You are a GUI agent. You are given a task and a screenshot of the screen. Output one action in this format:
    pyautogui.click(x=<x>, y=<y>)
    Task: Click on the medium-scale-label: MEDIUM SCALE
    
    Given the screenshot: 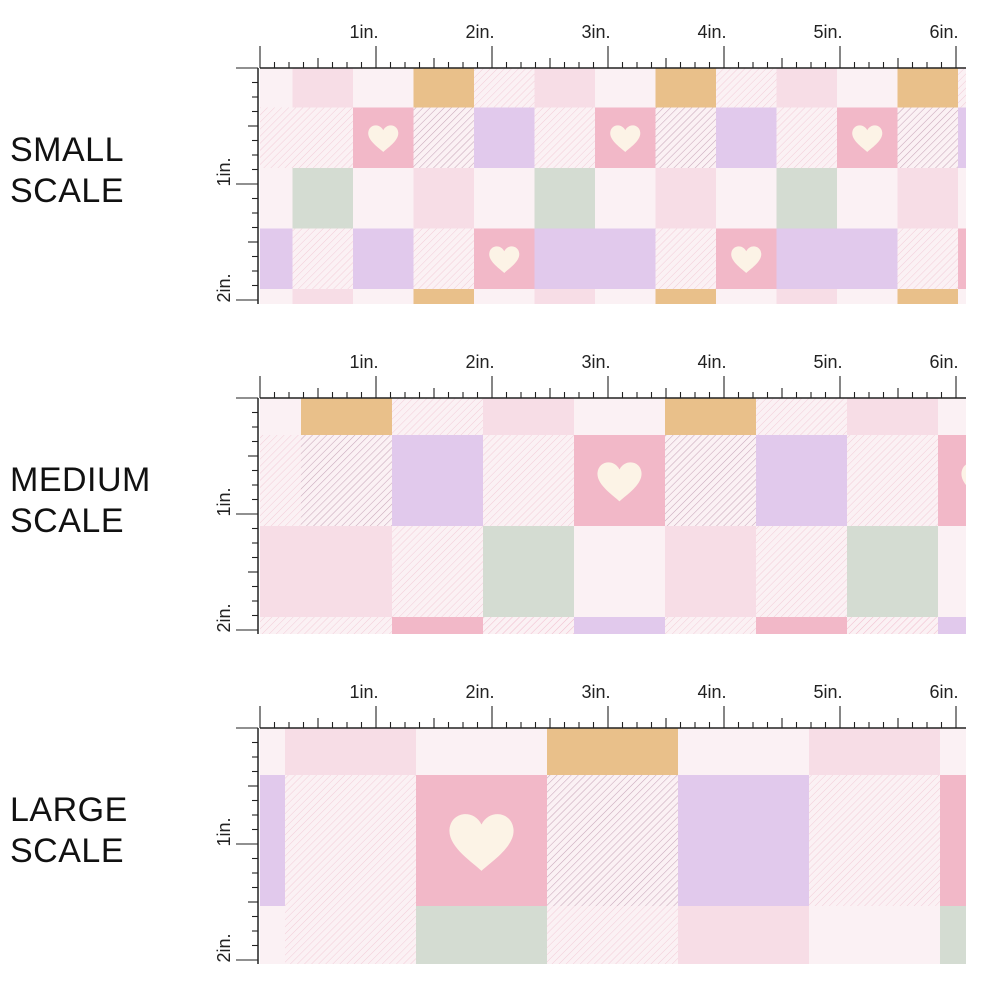 What is the action you would take?
    pyautogui.click(x=80, y=501)
    